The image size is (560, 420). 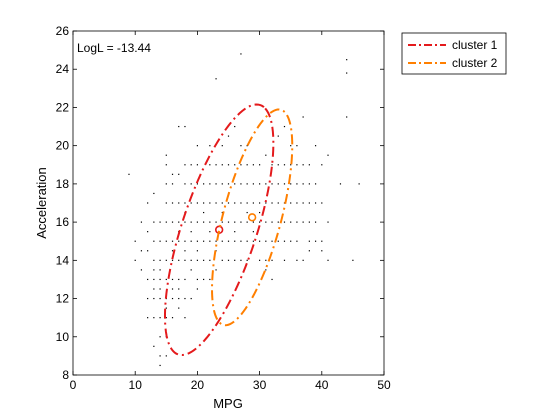 I want to click on y-tick-label: 8, so click(x=65, y=375).